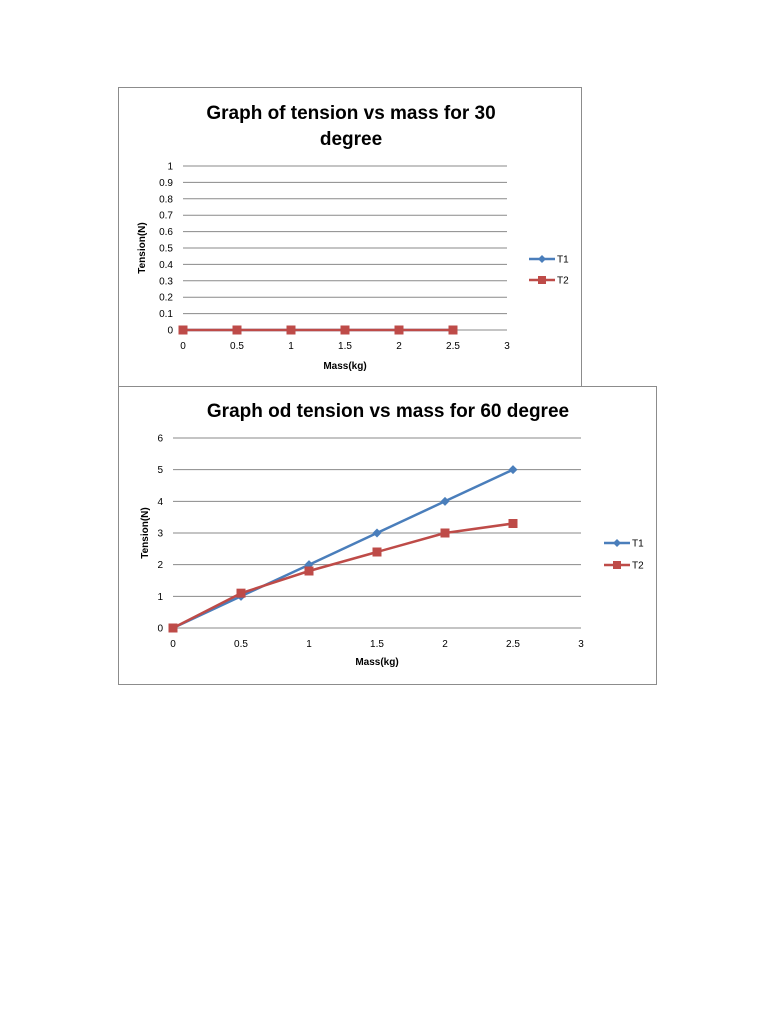 Image resolution: width=768 pixels, height=1024 pixels. Describe the element at coordinates (388, 411) in the screenshot. I see `chart-60-title-line-1: Graph od tension vs mass for 60 degree` at that location.